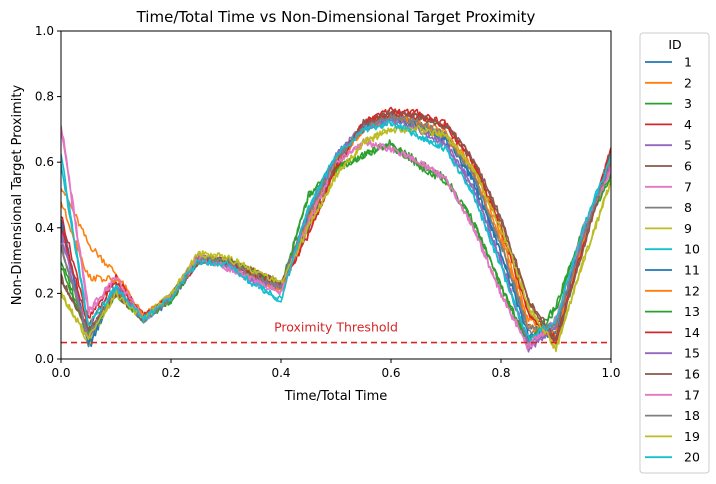 The image size is (716, 484). Describe the element at coordinates (692, 436) in the screenshot. I see `legend-label: 19` at that location.